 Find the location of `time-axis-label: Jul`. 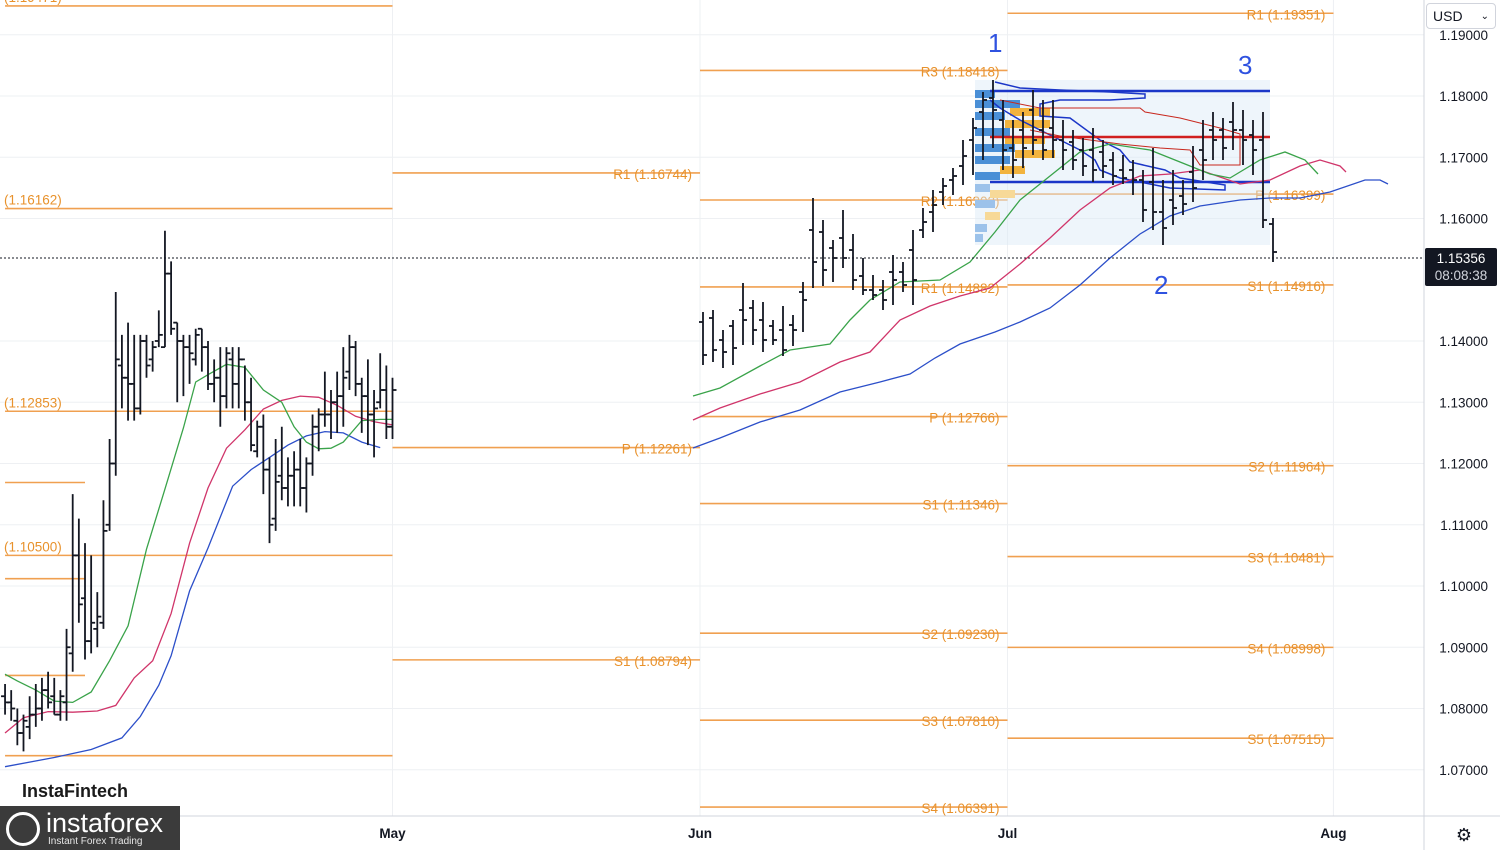

time-axis-label: Jul is located at coordinates (1008, 833).